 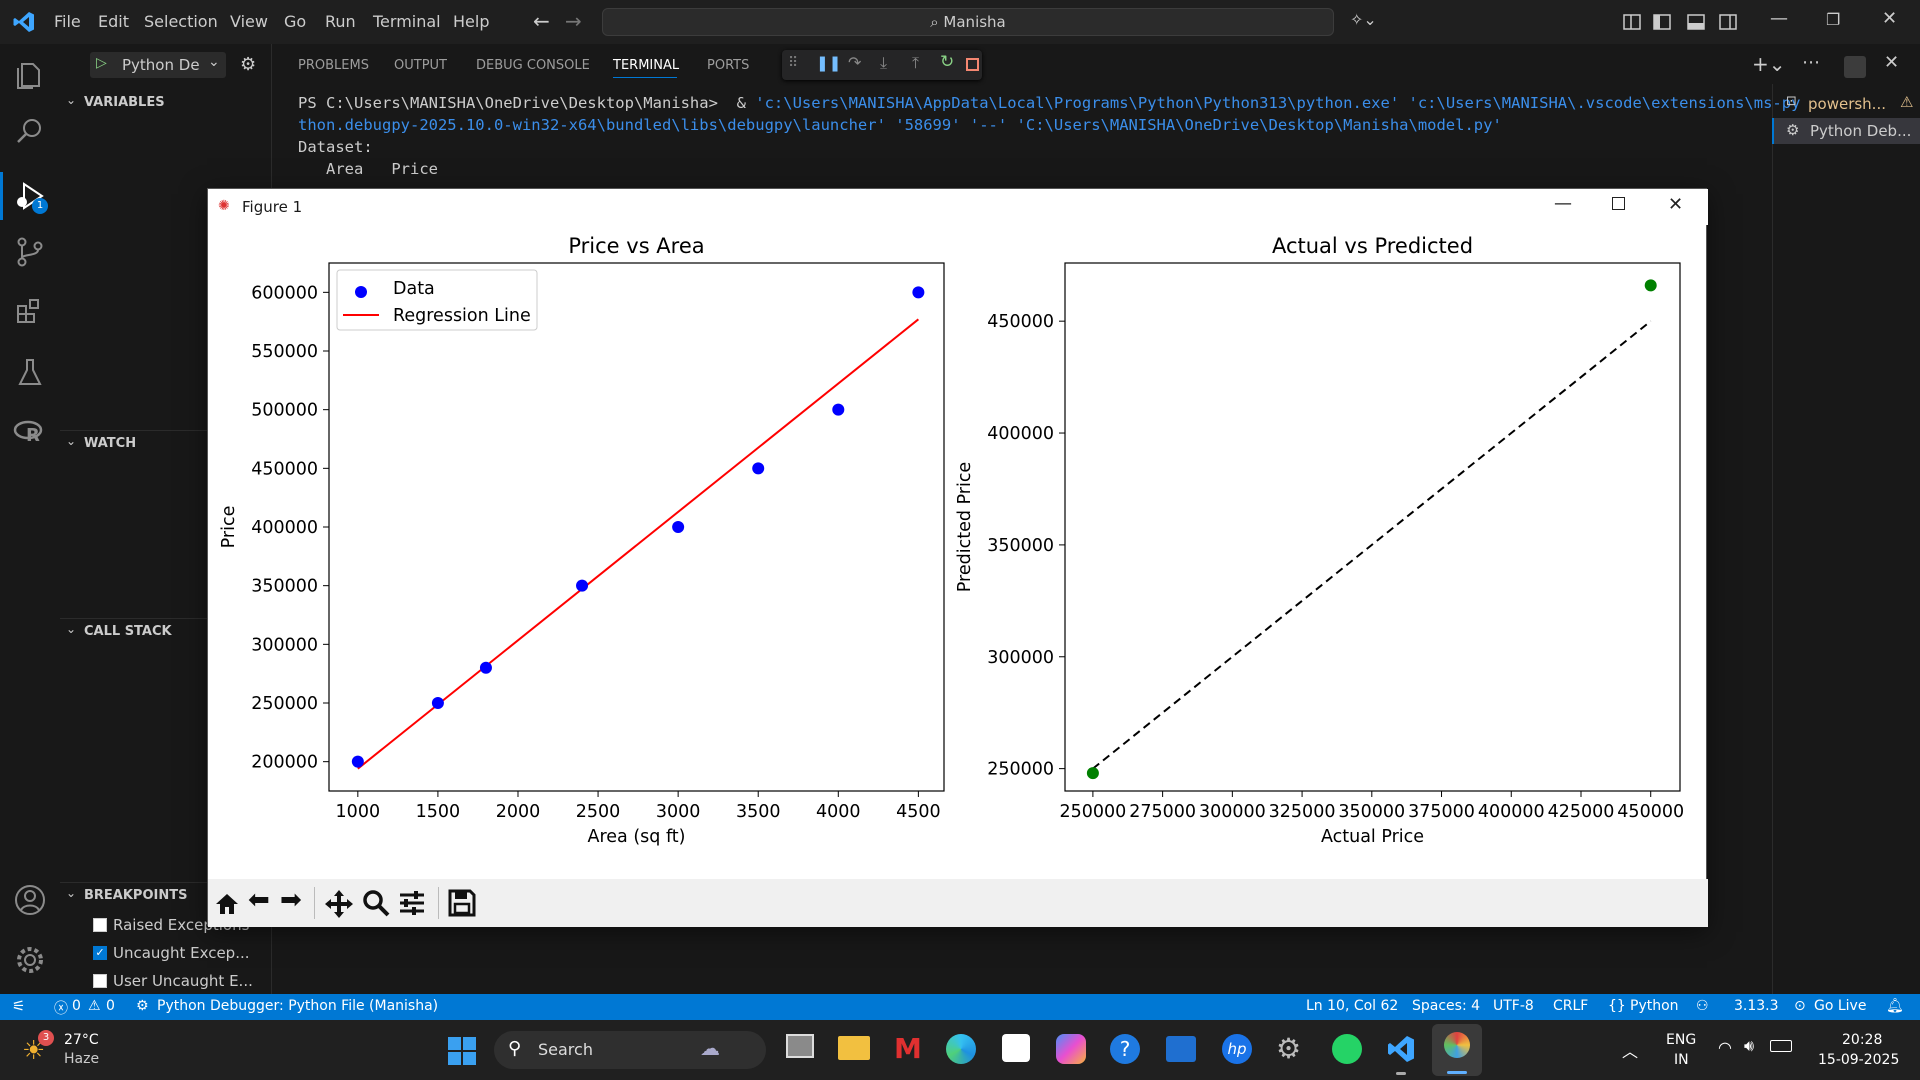 What do you see at coordinates (1401, 1049) in the screenshot?
I see `vscode-taskbar-icon` at bounding box center [1401, 1049].